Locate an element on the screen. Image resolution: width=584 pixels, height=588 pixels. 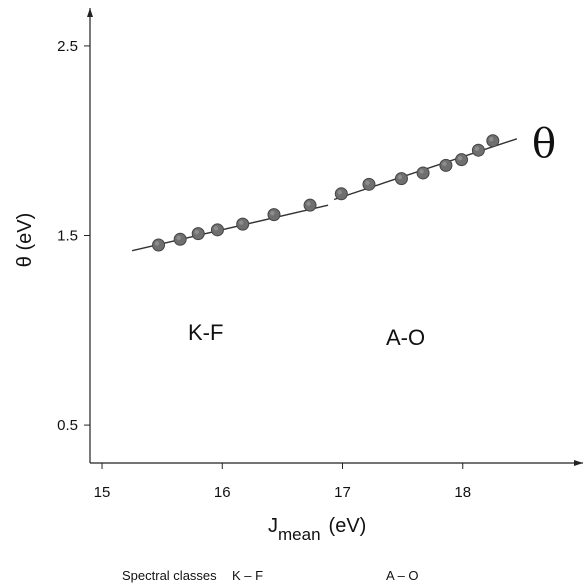
x-axis-label-main: J is located at coordinates (273, 526).